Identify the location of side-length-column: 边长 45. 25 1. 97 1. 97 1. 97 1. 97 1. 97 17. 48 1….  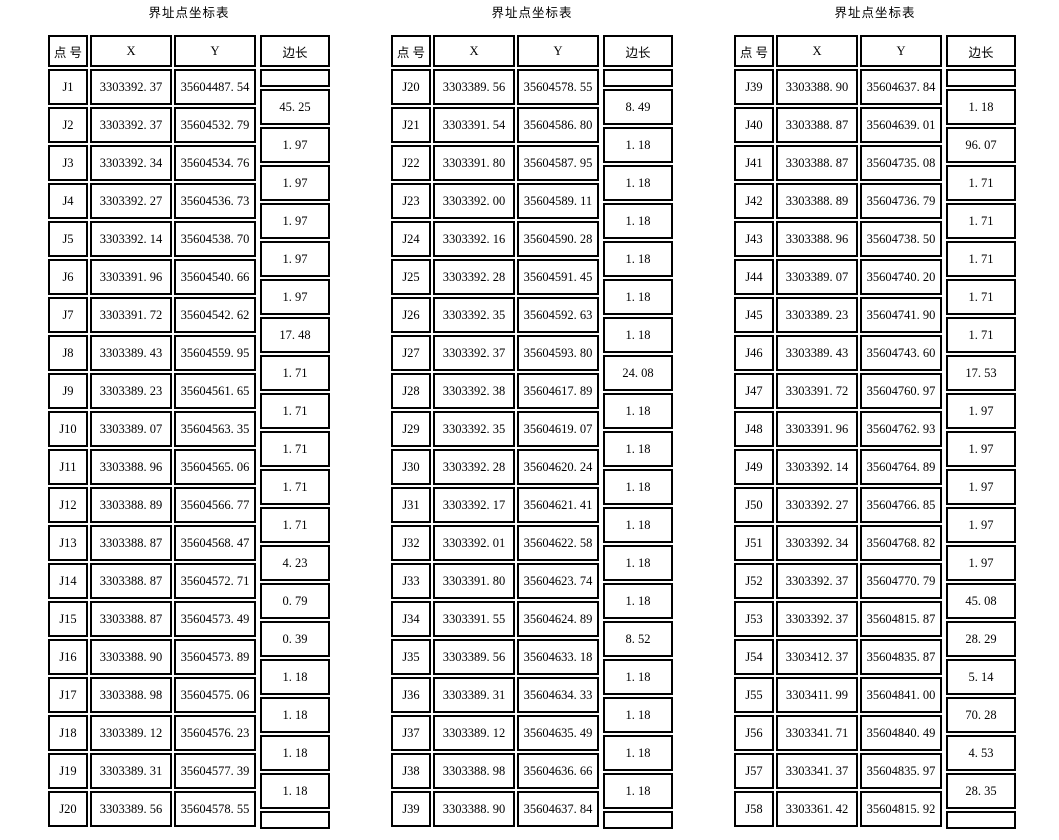
(295, 431).